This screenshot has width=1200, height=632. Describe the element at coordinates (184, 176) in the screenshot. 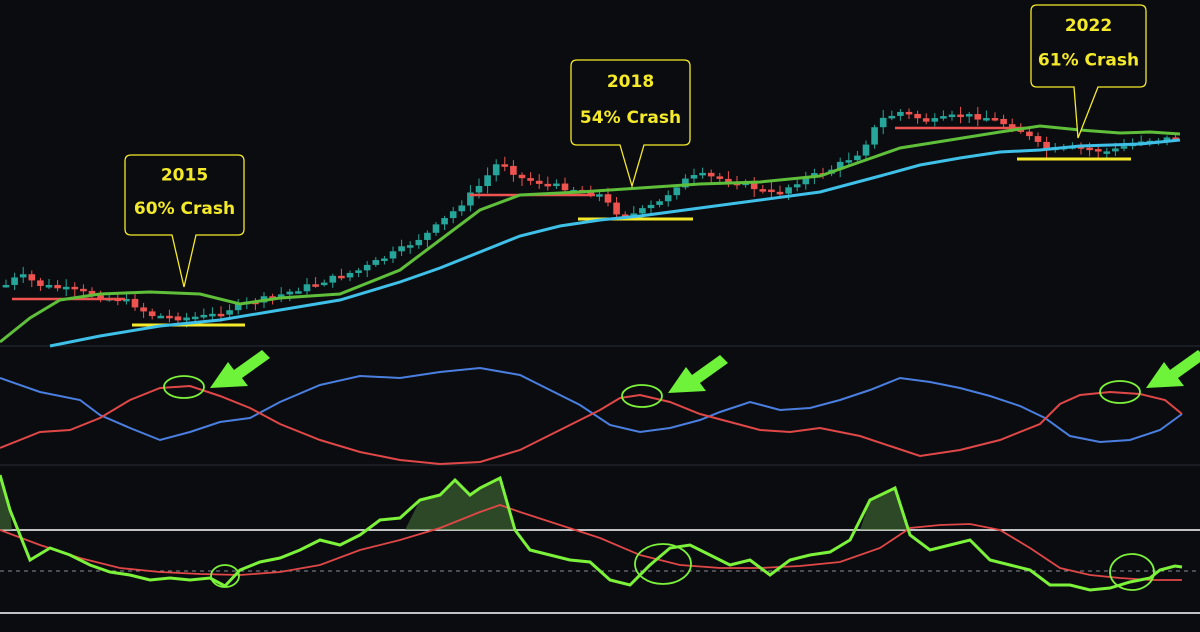

I see `annotation-year: 2015` at that location.